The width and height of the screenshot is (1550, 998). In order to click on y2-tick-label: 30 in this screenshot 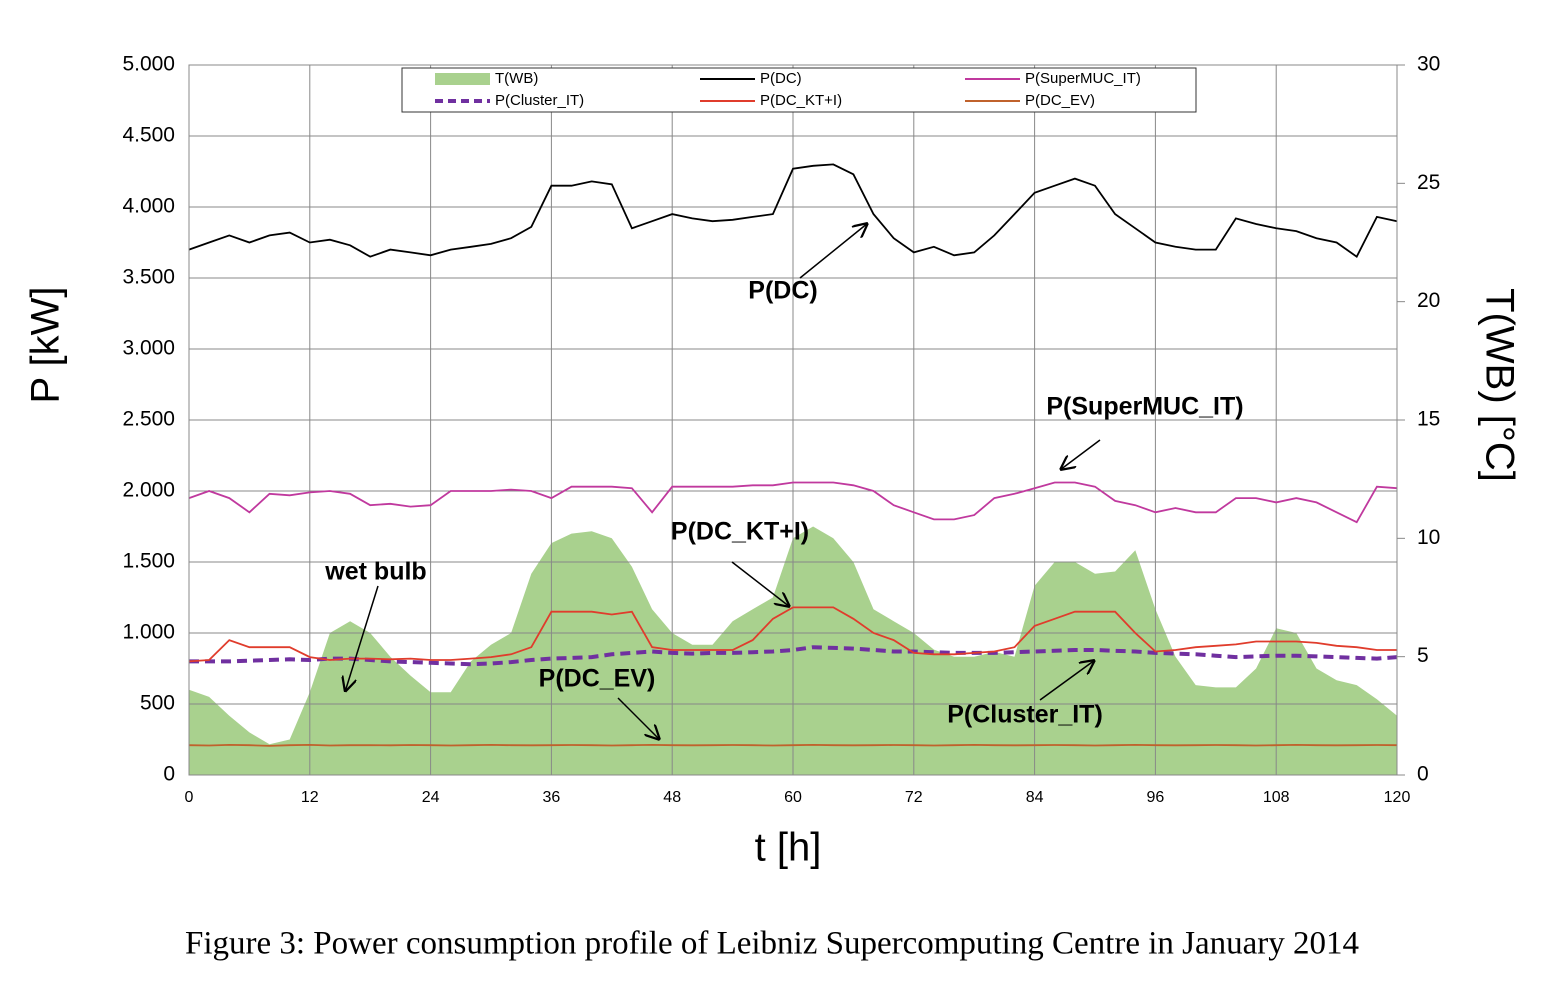, I will do `click(1428, 64)`.